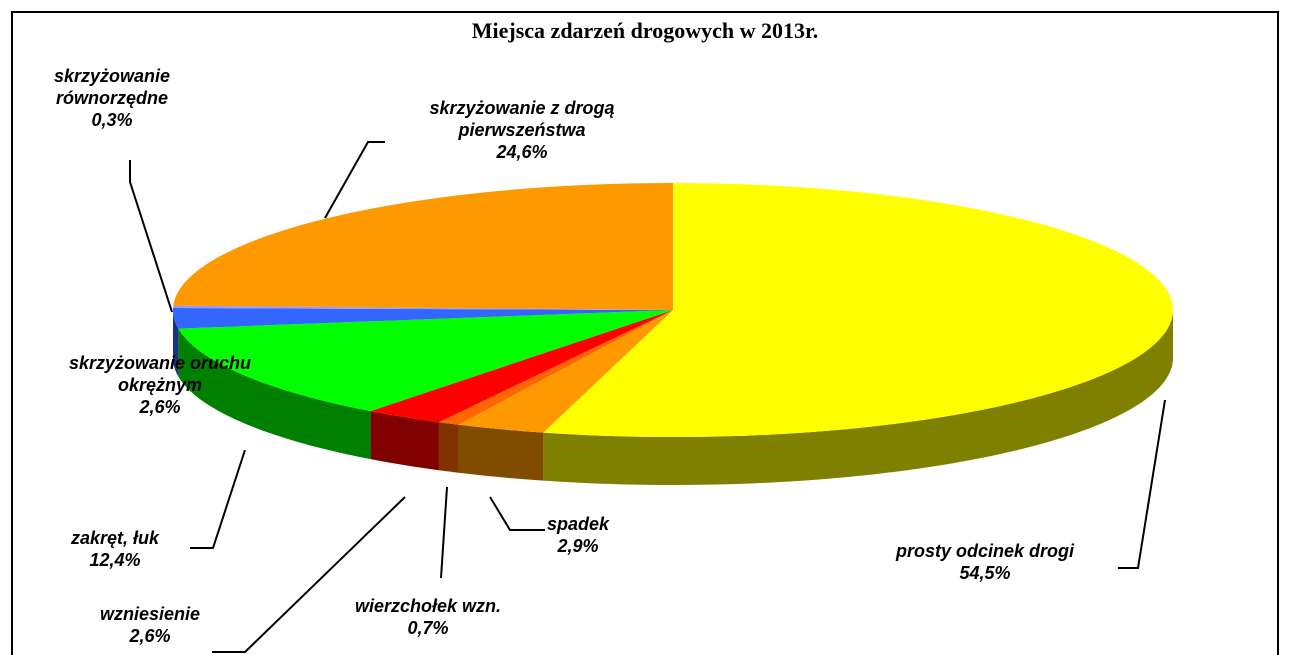 The image size is (1290, 655). Describe the element at coordinates (428, 617) in the screenshot. I see `data-label: wierzchołek wzn. 0,7%` at that location.